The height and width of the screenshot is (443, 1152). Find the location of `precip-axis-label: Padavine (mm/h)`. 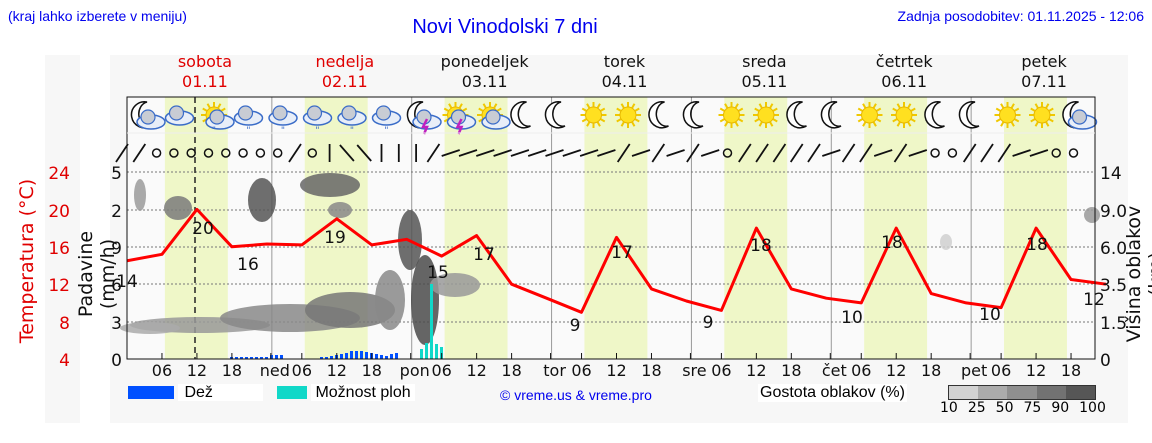

precip-axis-label: Padavine (mm/h) is located at coordinates (97, 274).